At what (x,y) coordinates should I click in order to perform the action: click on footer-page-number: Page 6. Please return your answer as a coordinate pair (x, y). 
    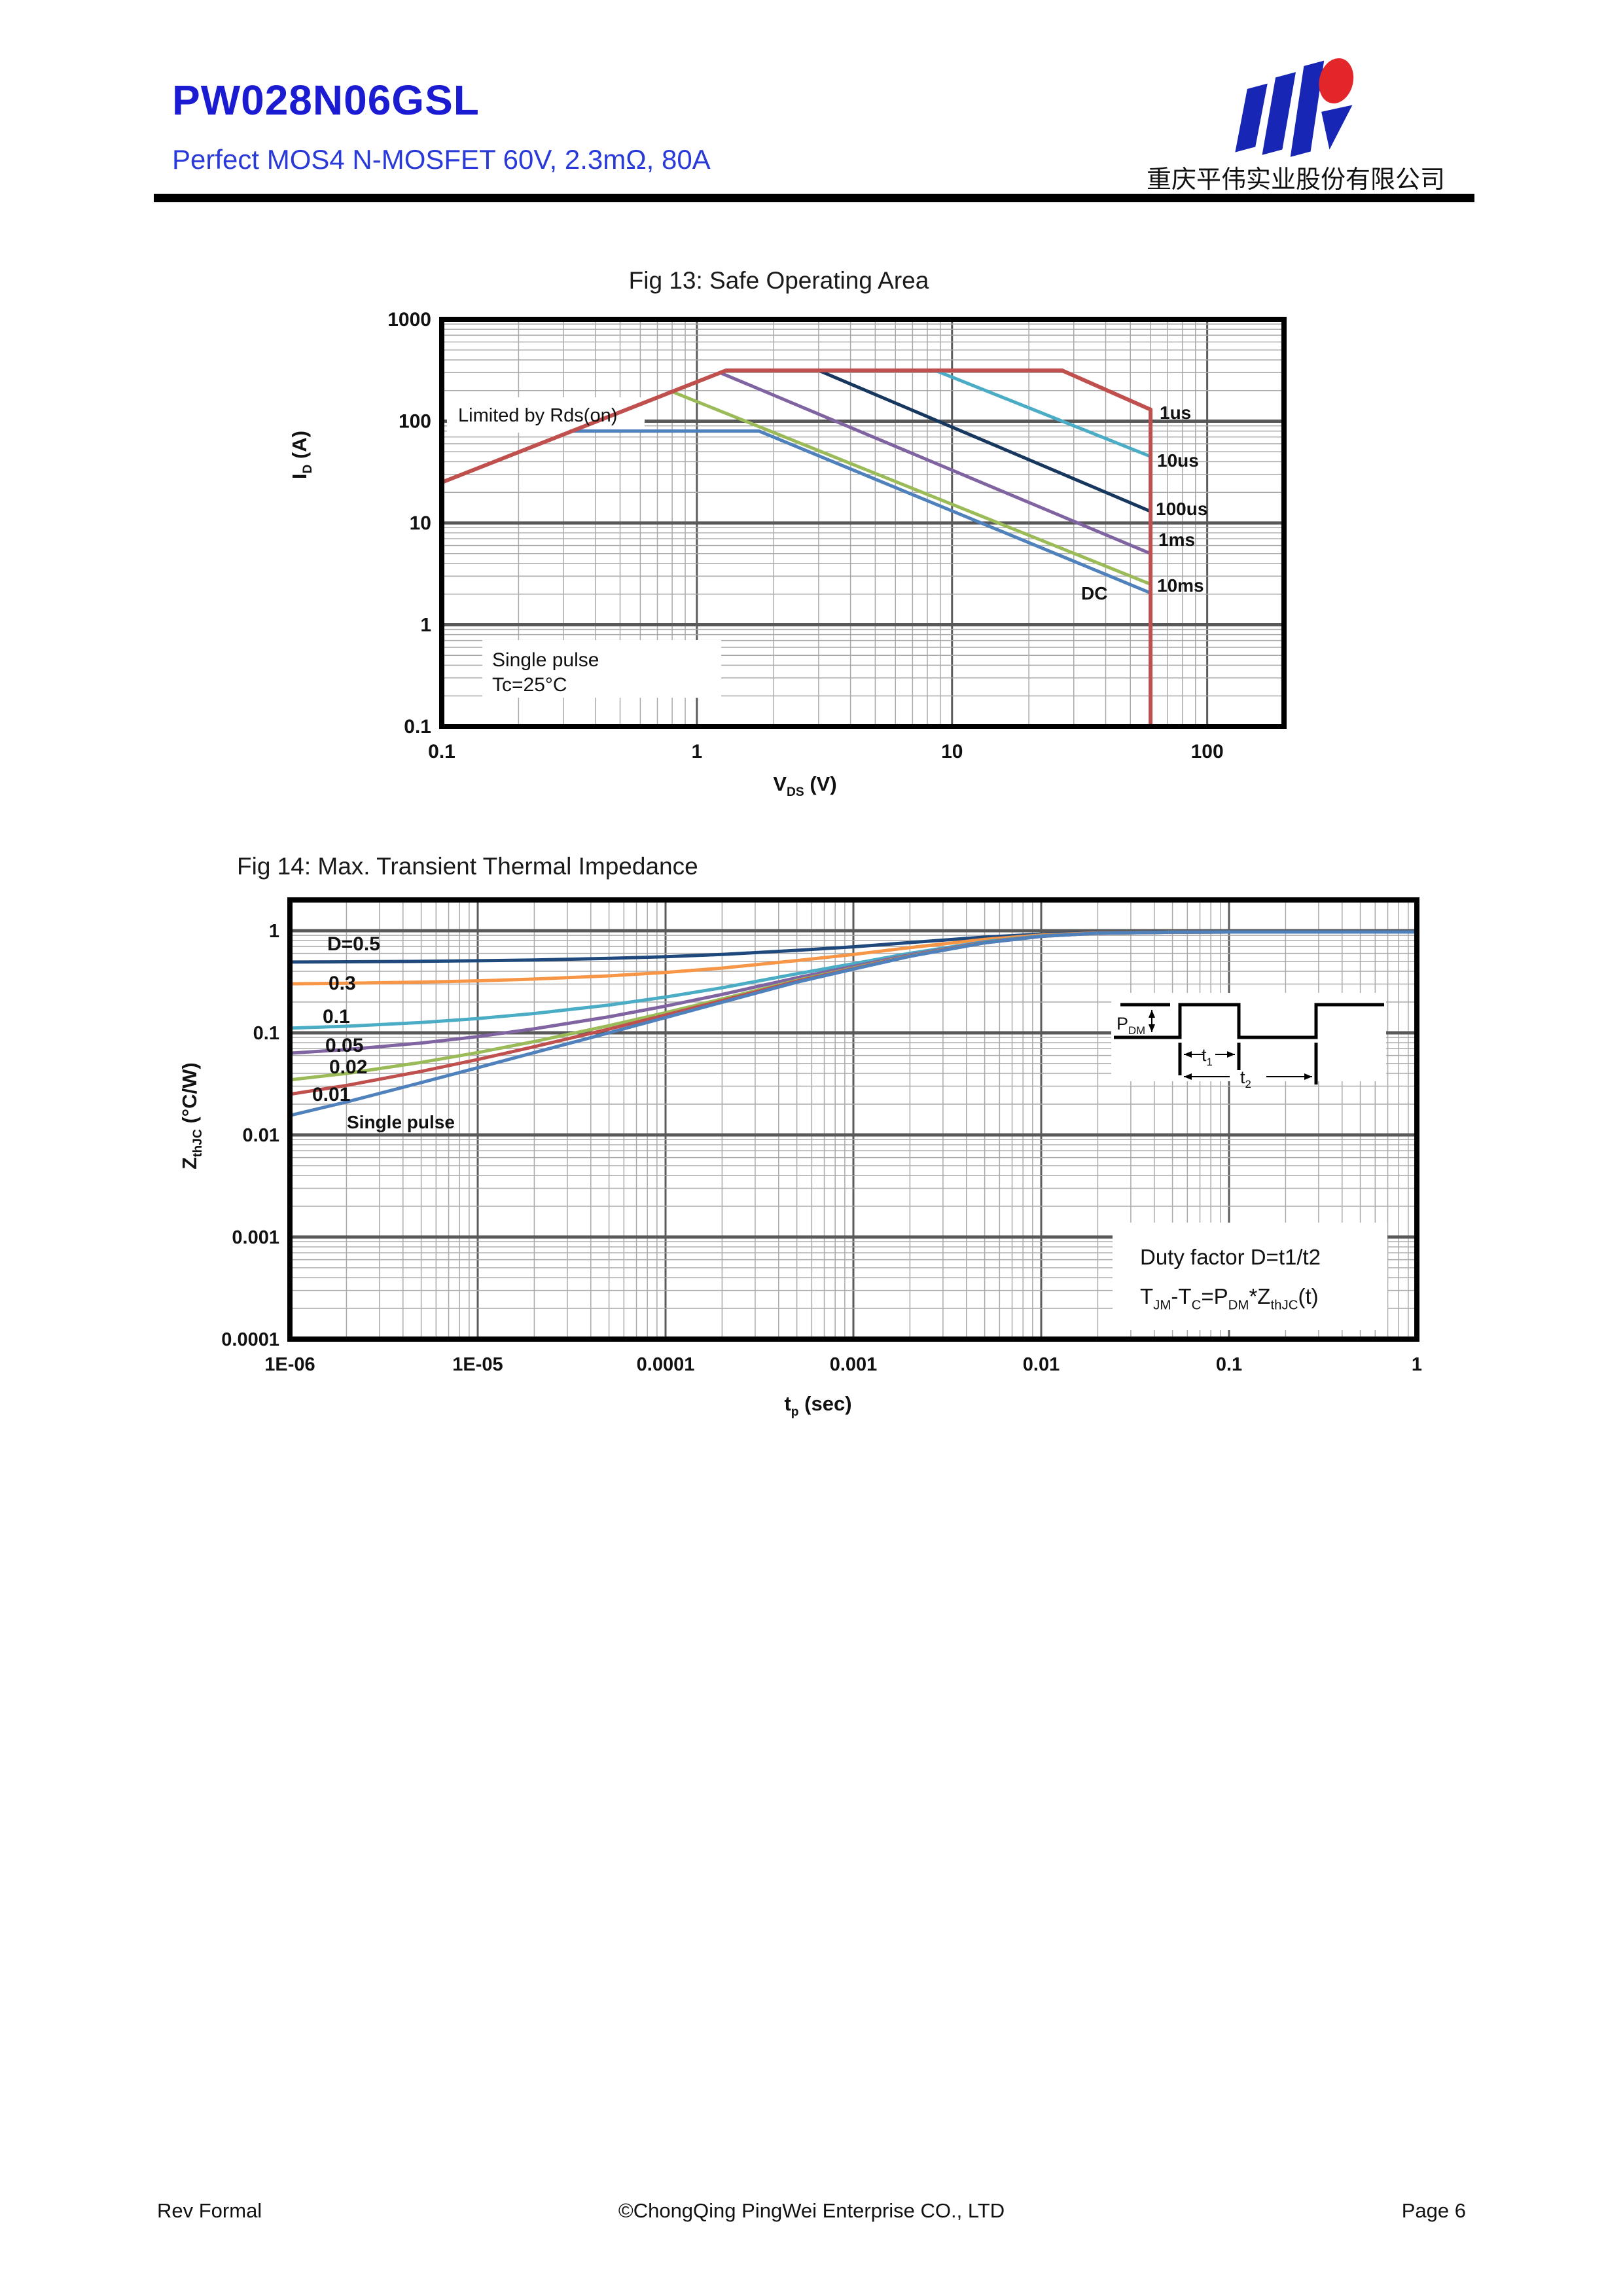
    Looking at the image, I should click on (1434, 2210).